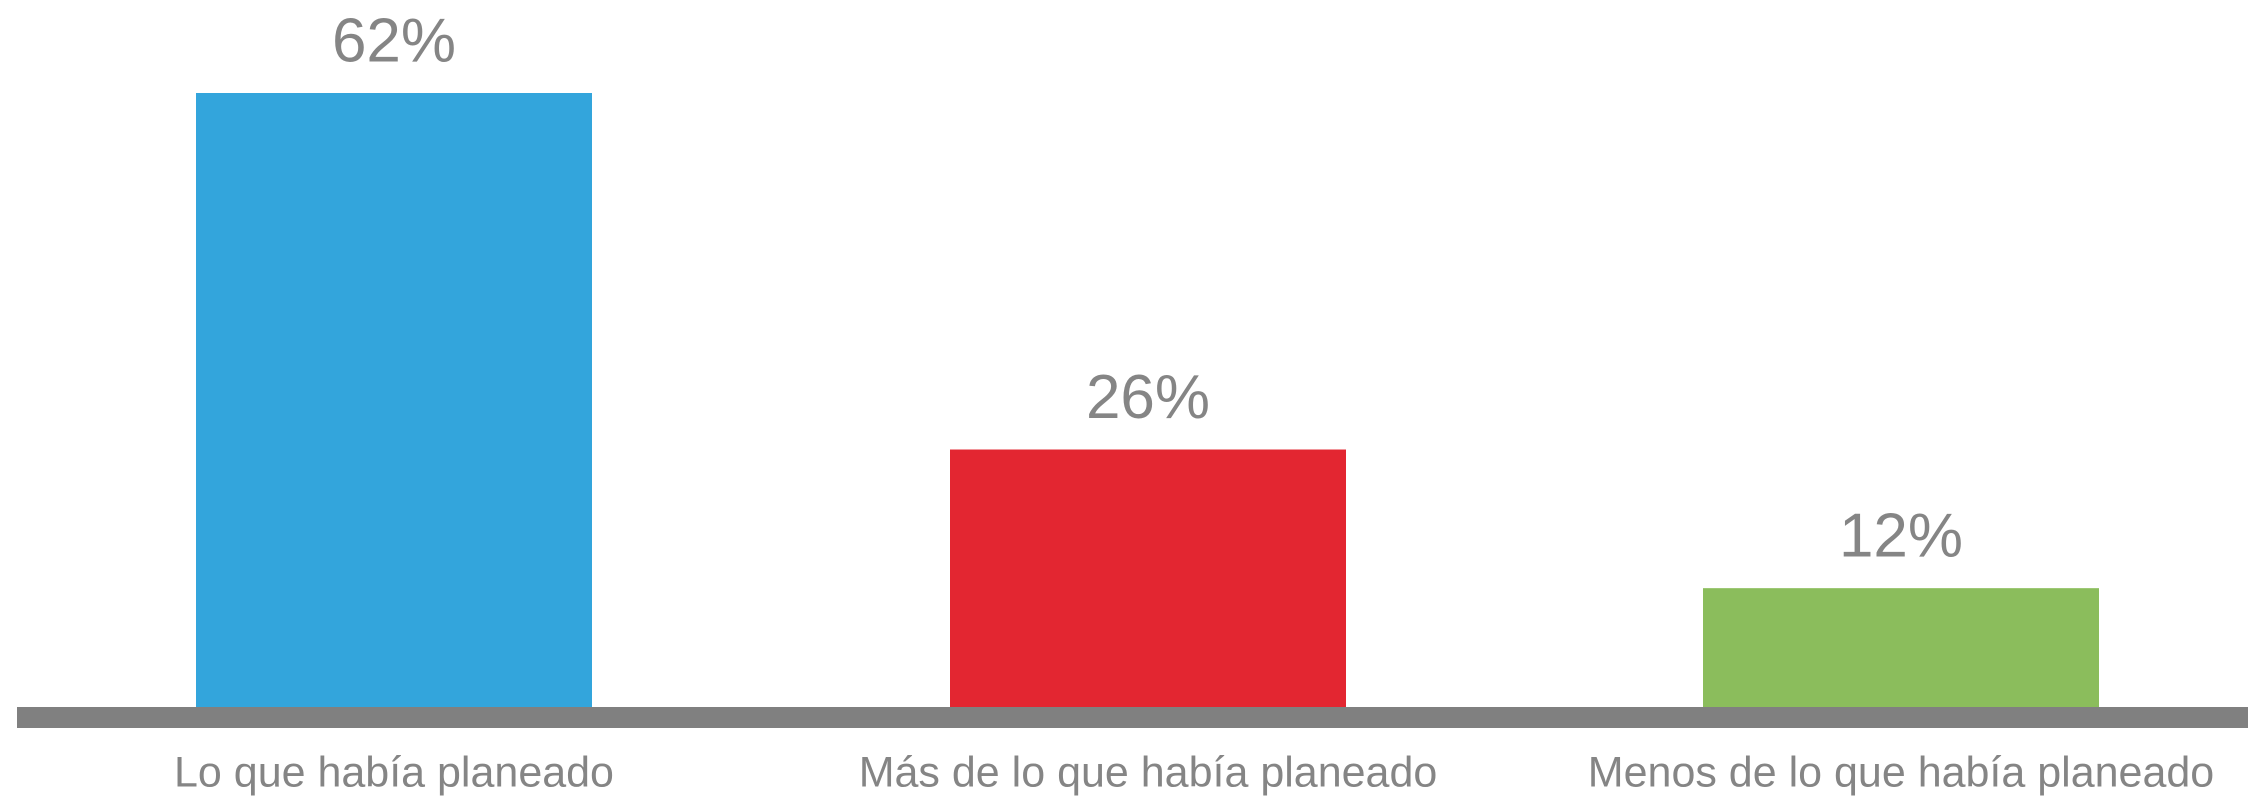  I want to click on value-label: 26%, so click(1148, 397).